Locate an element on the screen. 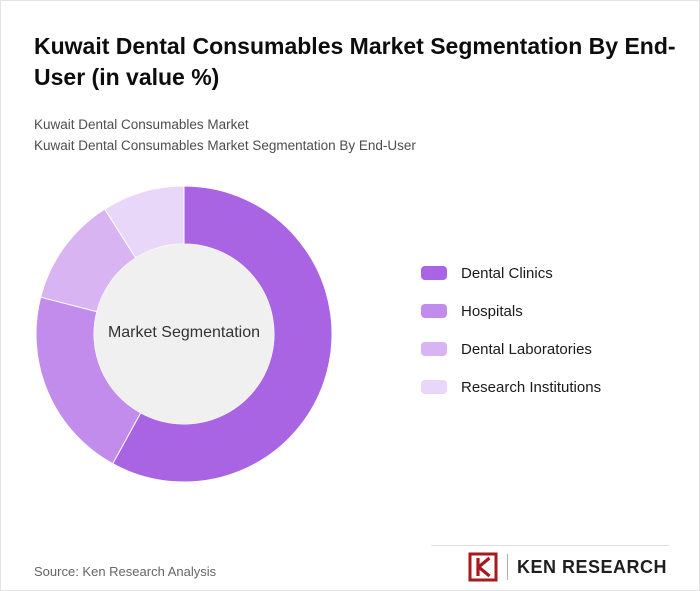  legend-item: Dental Laboratories is located at coordinates (511, 349).